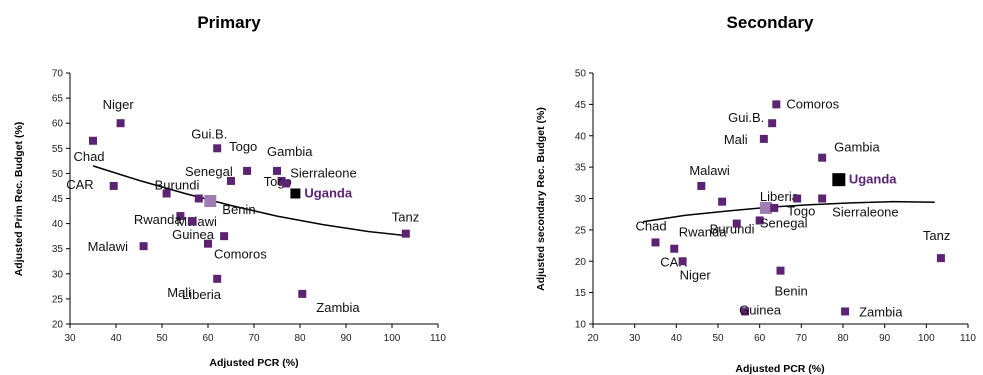 The height and width of the screenshot is (375, 983). Describe the element at coordinates (438, 338) in the screenshot. I see `chart-1-x-tick-label: 110` at that location.